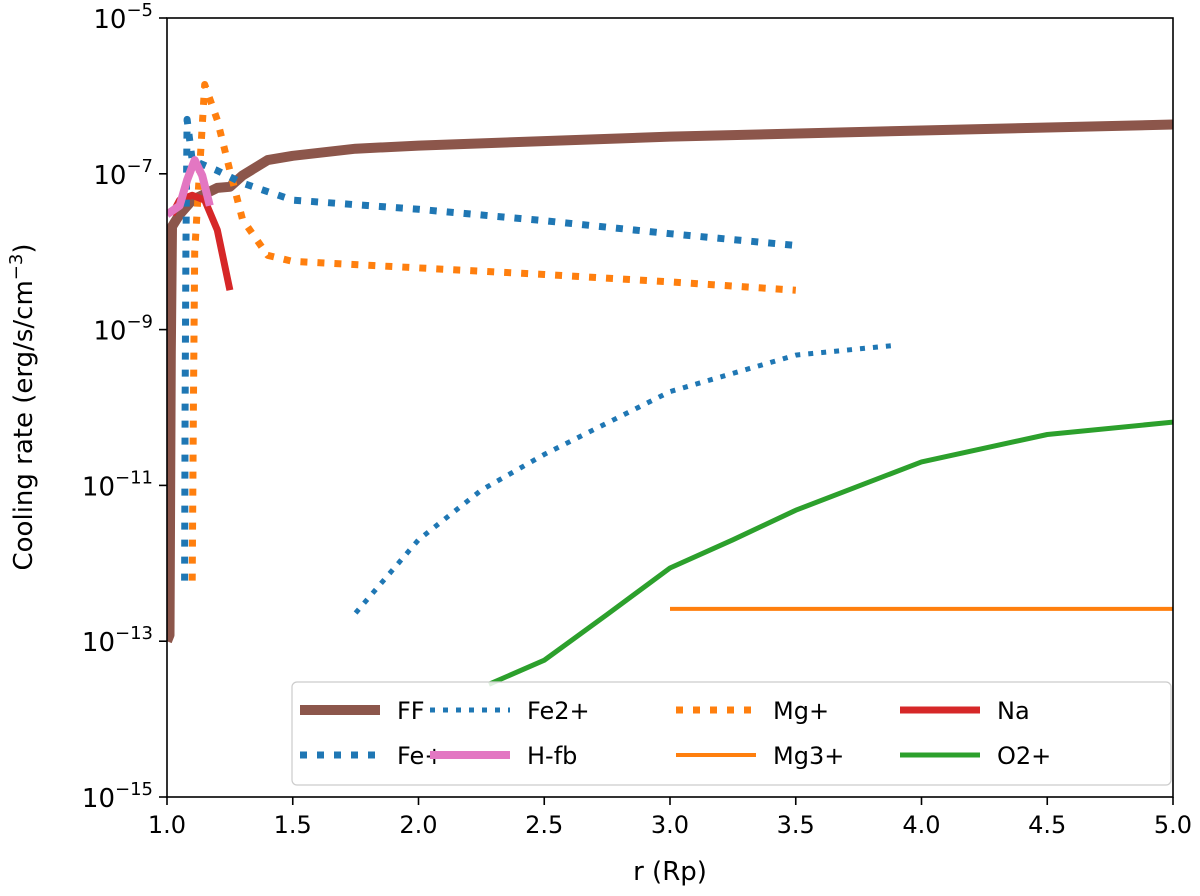  What do you see at coordinates (1013, 711) in the screenshot?
I see `legend-label: Na` at bounding box center [1013, 711].